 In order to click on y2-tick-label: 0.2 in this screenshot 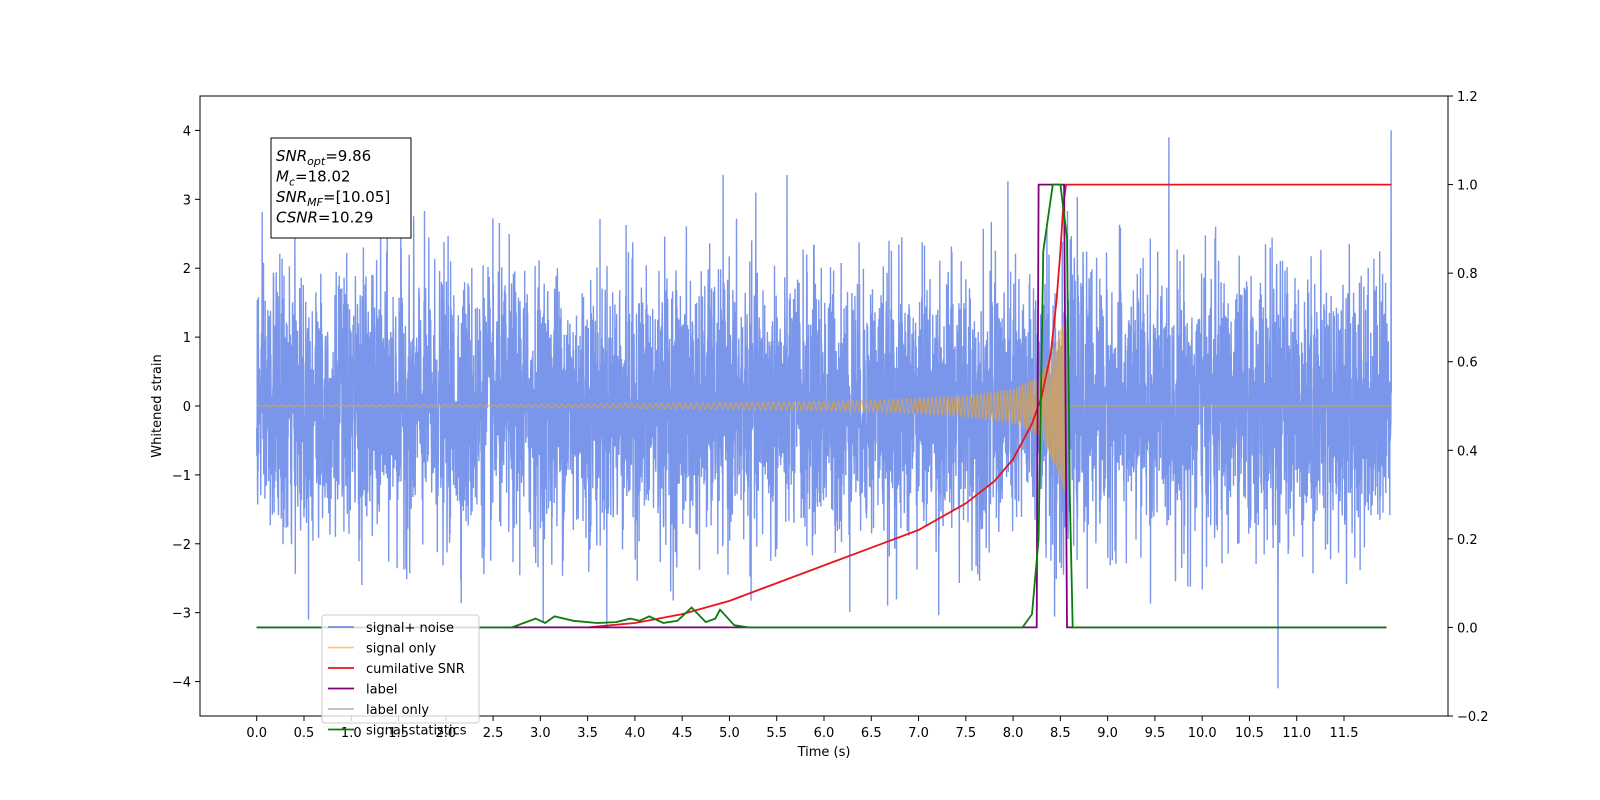, I will do `click(1467, 540)`.